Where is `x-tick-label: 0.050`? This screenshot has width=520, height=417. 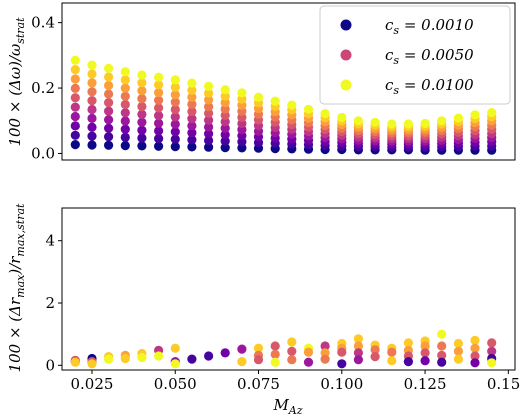 x-tick-label: 0.050 is located at coordinates (175, 384).